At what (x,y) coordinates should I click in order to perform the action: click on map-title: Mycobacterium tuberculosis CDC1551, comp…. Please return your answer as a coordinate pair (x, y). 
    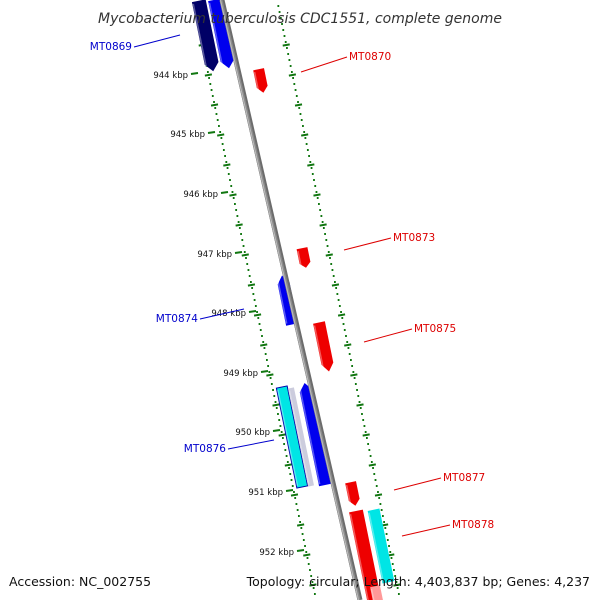
    Looking at the image, I should click on (300, 19).